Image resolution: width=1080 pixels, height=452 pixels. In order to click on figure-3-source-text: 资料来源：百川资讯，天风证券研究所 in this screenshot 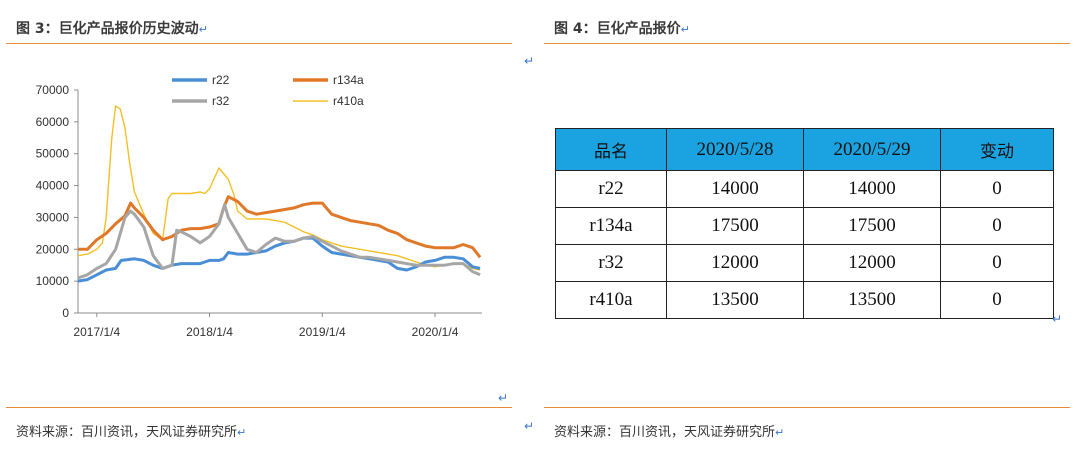, I will do `click(127, 432)`.